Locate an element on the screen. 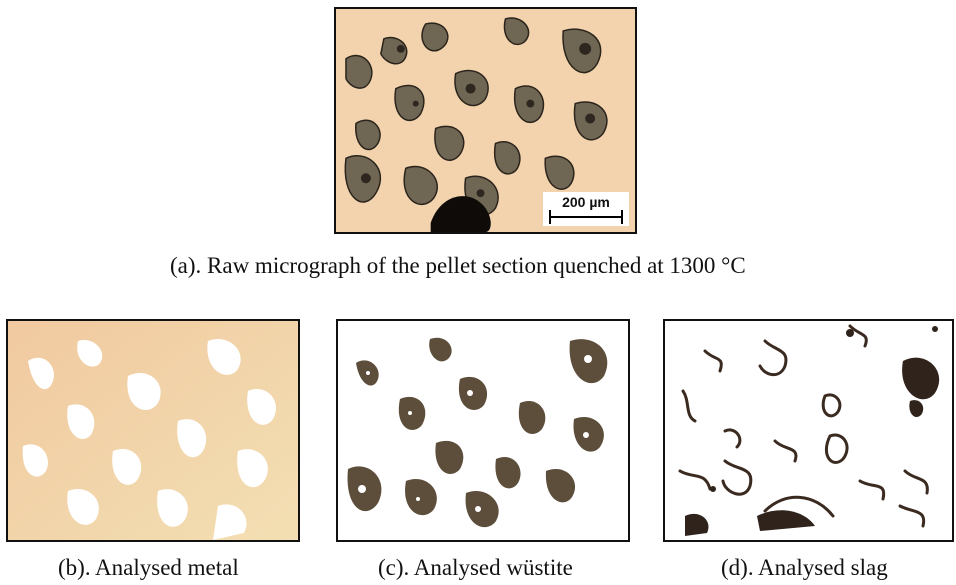 Image resolution: width=956 pixels, height=585 pixels. caption-d: (d). Analysed slag is located at coordinates (804, 567).